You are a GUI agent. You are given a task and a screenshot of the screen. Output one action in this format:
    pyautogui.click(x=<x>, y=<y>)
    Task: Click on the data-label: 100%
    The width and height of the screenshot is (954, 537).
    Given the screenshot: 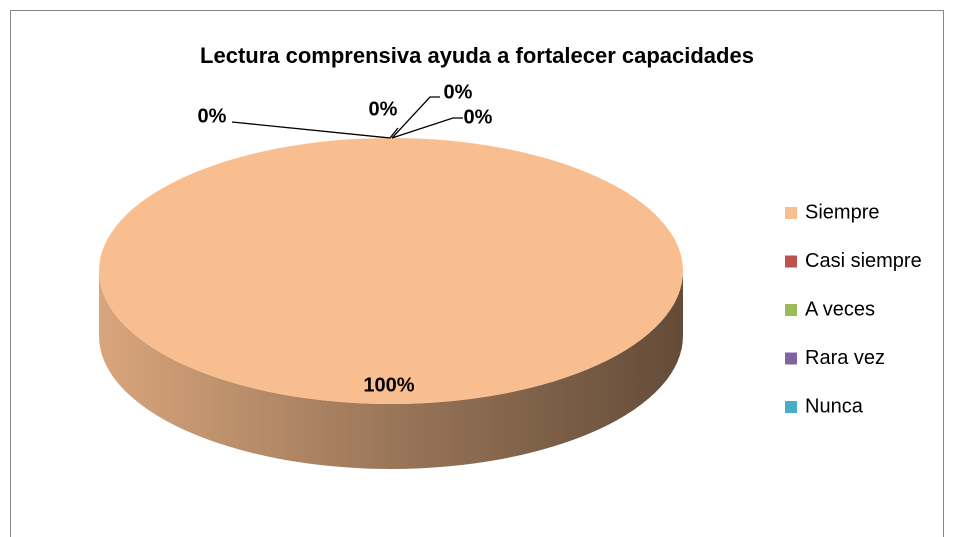 What is the action you would take?
    pyautogui.click(x=388, y=385)
    